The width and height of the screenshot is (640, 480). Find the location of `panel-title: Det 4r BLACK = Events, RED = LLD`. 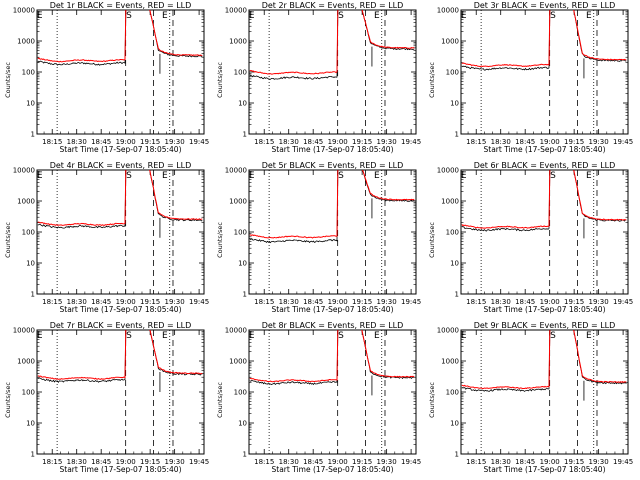

panel-title: Det 4r BLACK = Events, RED = LLD is located at coordinates (121, 165).